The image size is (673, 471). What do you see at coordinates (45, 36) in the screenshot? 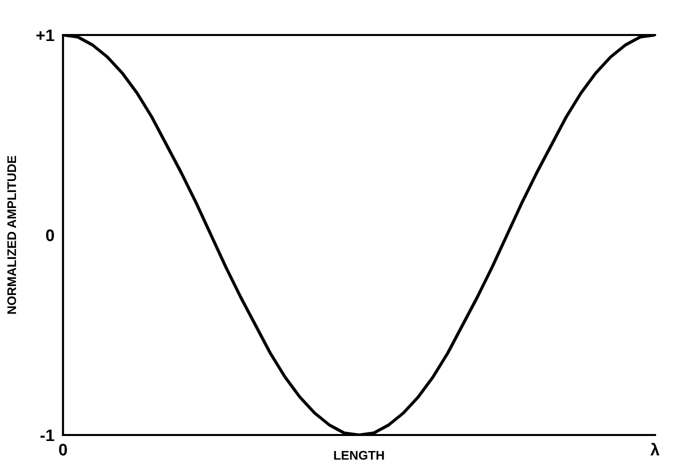
I see `y-tick-label: +1` at bounding box center [45, 36].